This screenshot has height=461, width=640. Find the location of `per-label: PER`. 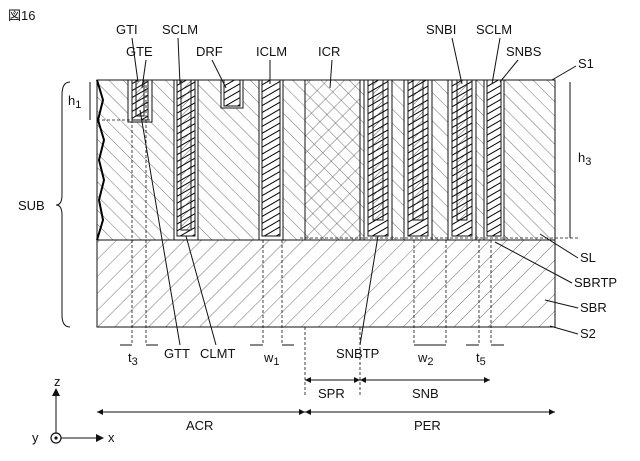

per-label: PER is located at coordinates (427, 425).